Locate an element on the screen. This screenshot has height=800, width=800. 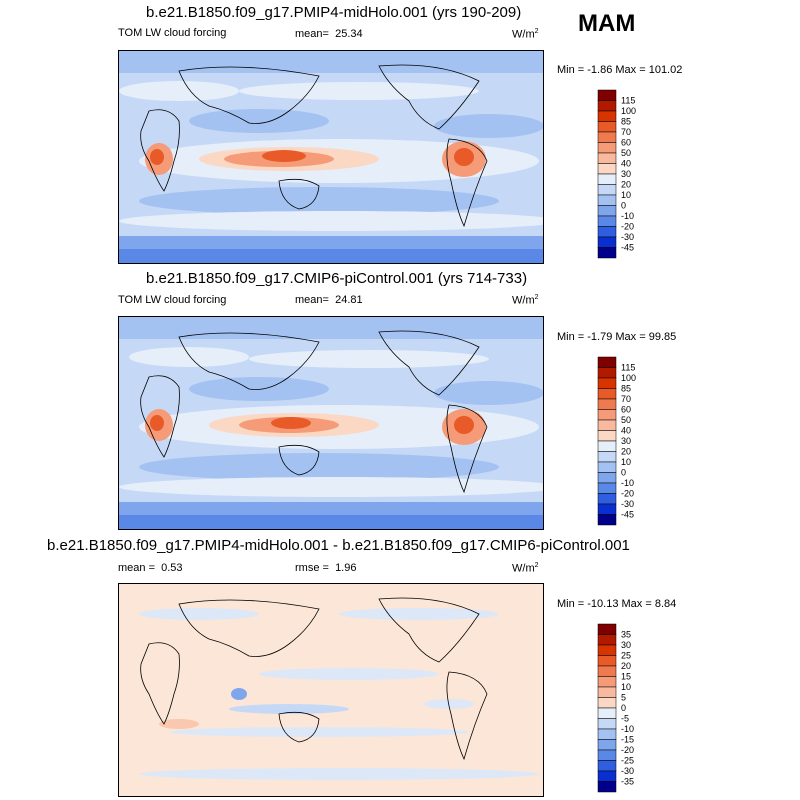
panel2-units: W/m2 is located at coordinates (525, 300).